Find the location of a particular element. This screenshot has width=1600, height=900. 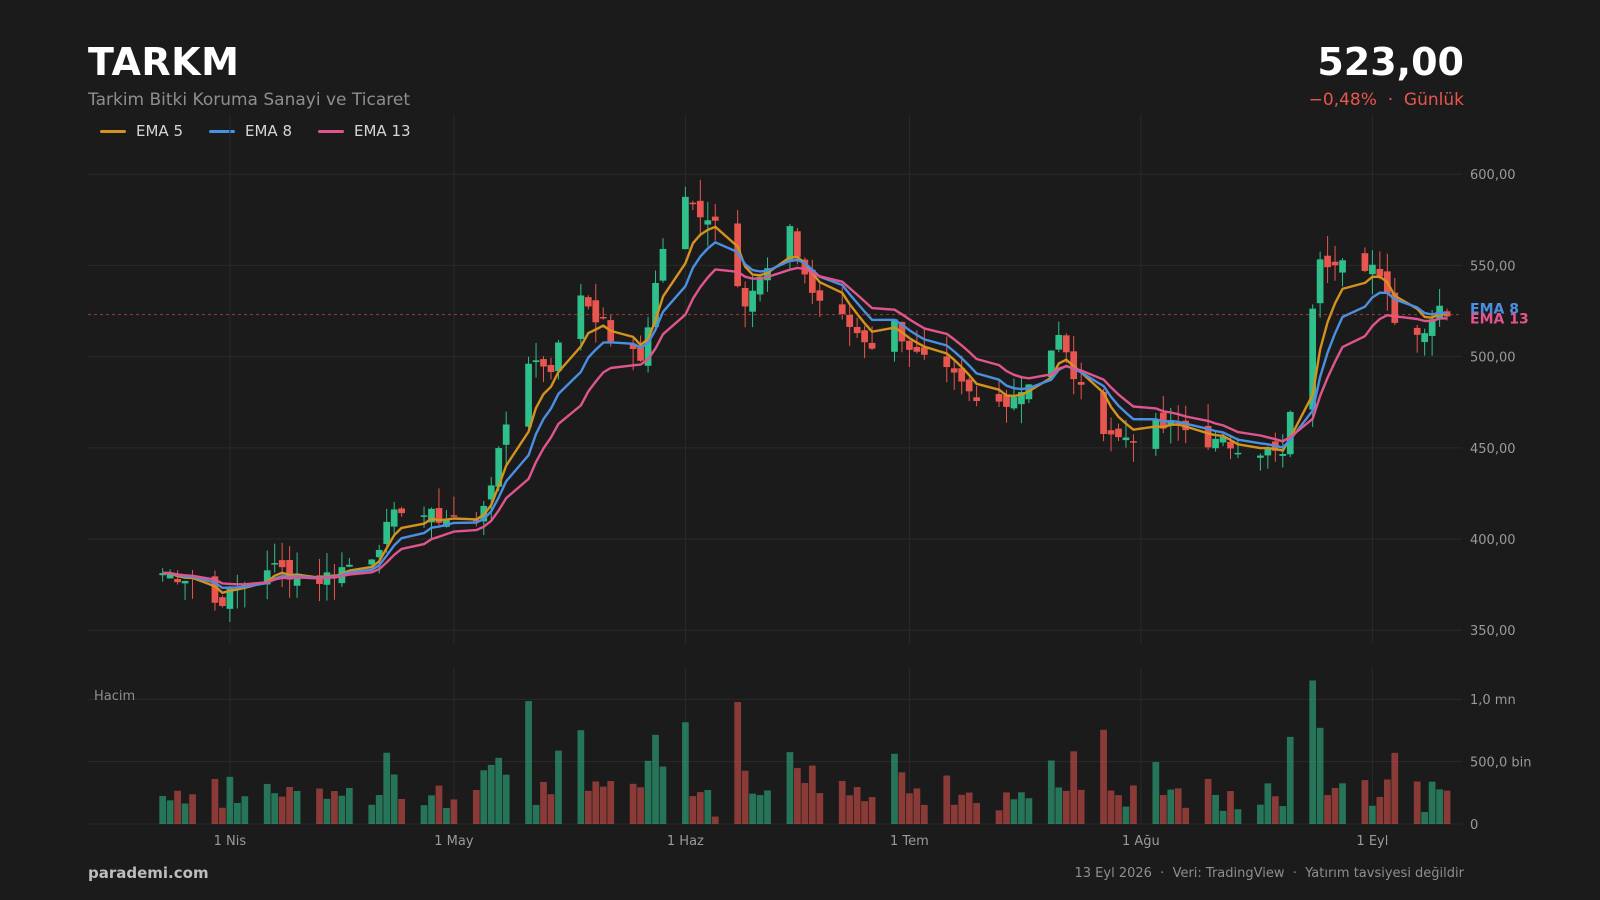

ema8-tag: EMA 8 is located at coordinates (1494, 310).